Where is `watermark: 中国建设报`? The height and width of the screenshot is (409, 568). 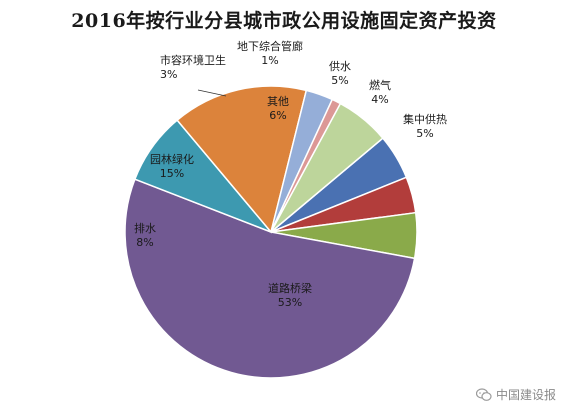
watermark: 中国建设报 is located at coordinates (515, 394).